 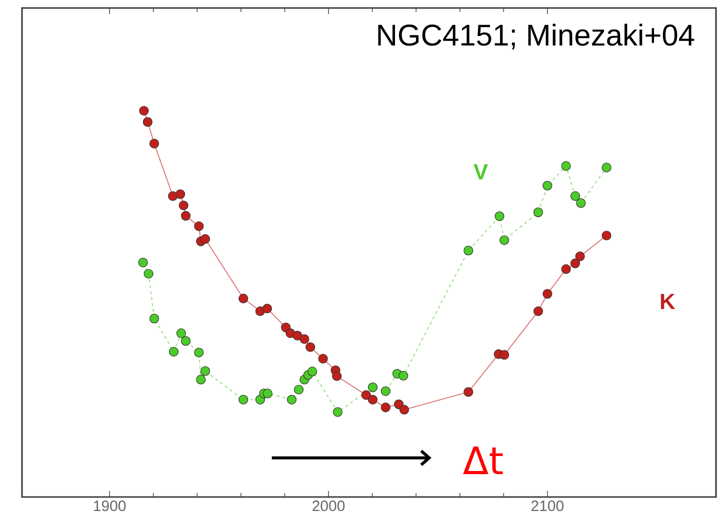 I want to click on text: K, so click(x=668, y=301).